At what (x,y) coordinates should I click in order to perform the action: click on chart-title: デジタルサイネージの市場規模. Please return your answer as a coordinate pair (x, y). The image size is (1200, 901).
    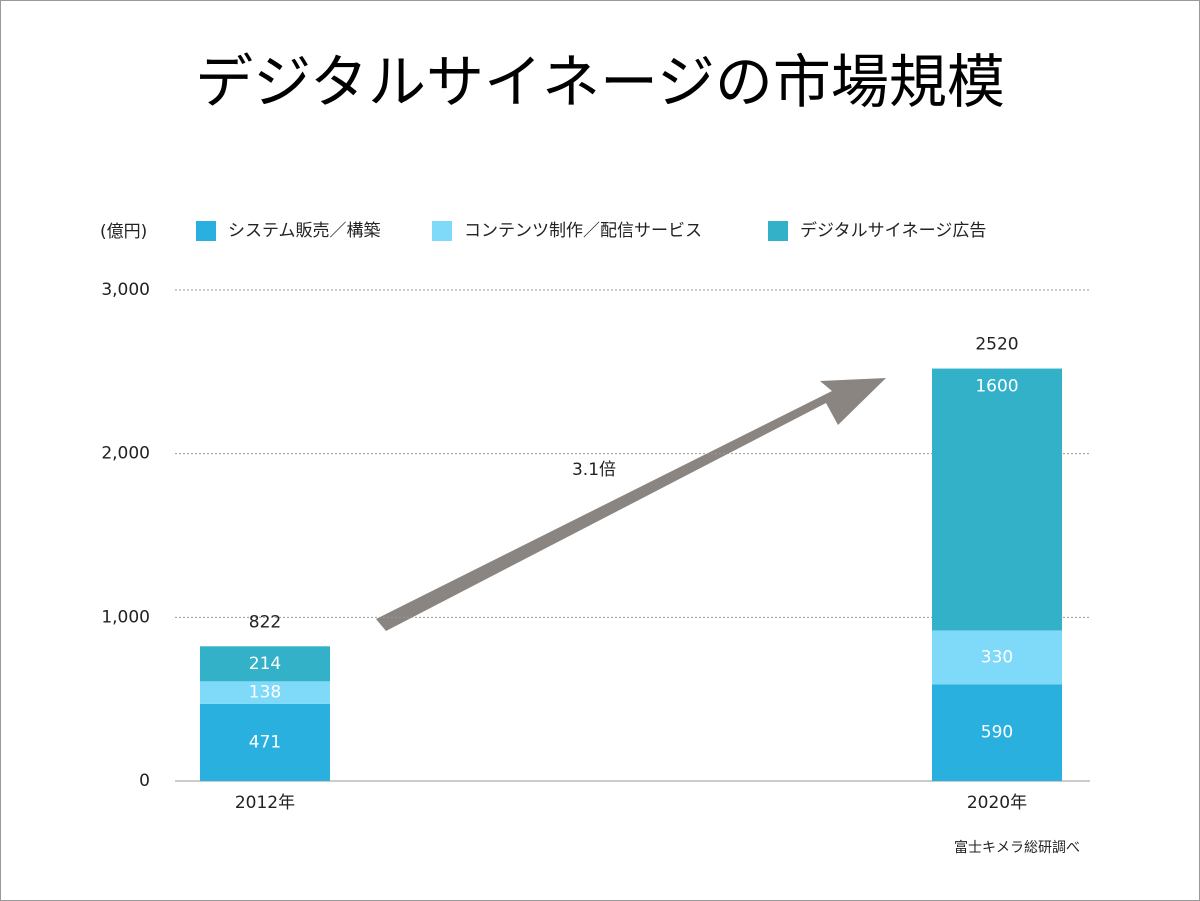
    Looking at the image, I should click on (600, 82).